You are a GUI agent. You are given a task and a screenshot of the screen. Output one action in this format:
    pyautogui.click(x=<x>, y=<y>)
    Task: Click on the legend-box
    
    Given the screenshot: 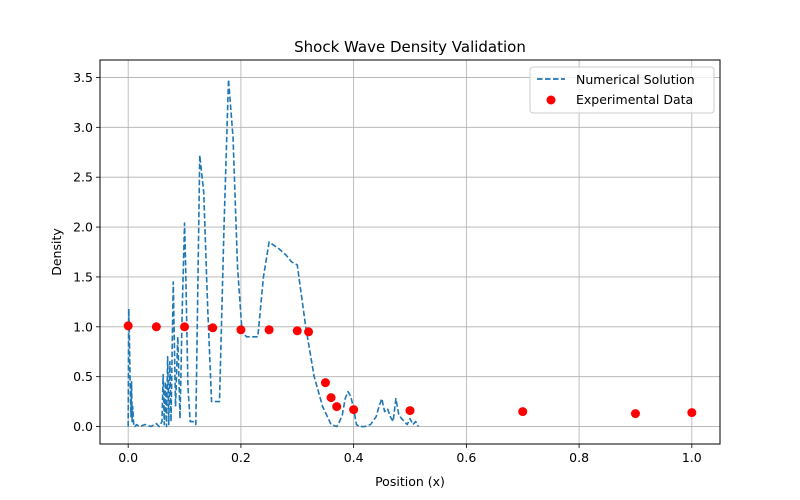 What is the action you would take?
    pyautogui.click(x=622, y=90)
    